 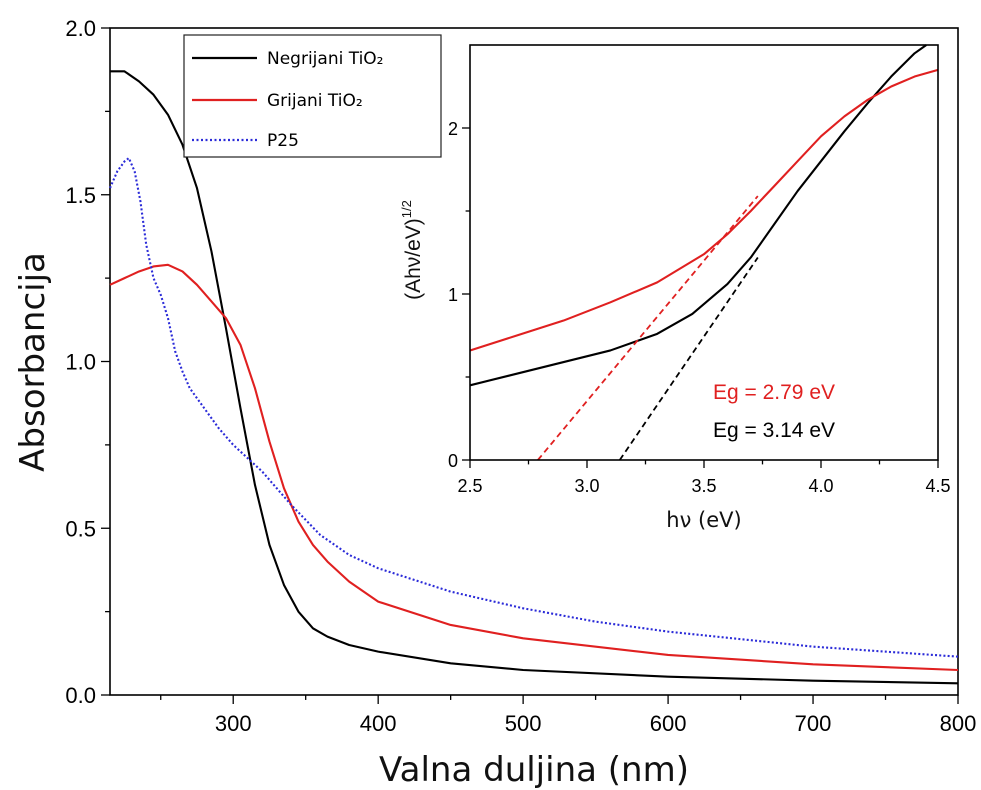 What do you see at coordinates (774, 430) in the screenshot?
I see `inset-annotation-black: Eg = 3.14 eV` at bounding box center [774, 430].